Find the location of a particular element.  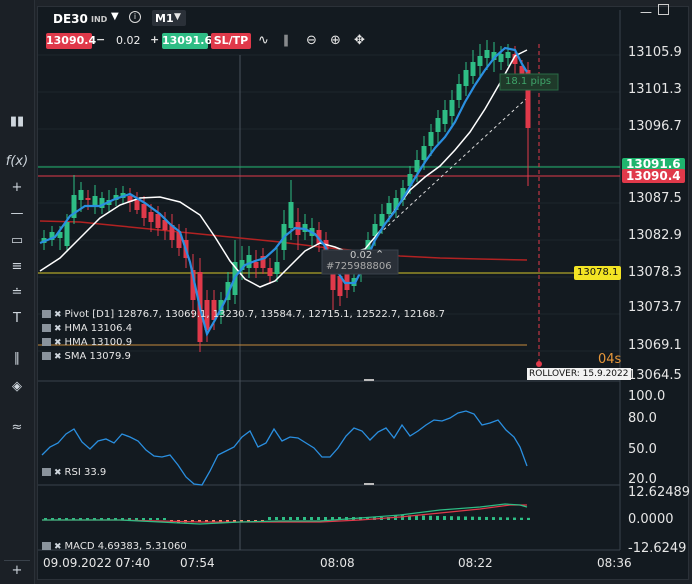

maximize-icon is located at coordinates (663, 9).